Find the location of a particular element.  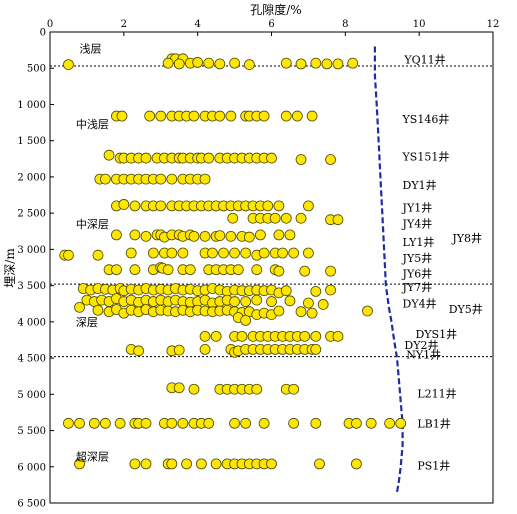

well-label: LY1井 is located at coordinates (419, 242).